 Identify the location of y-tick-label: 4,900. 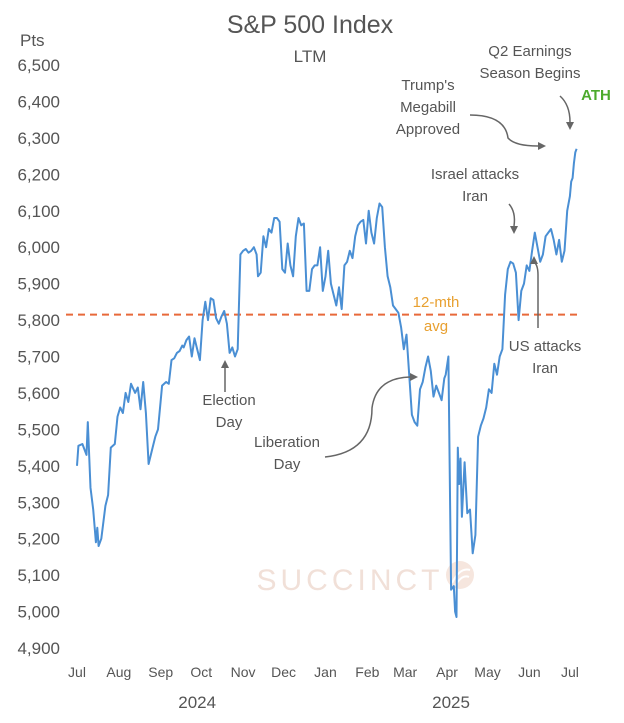
(38, 648).